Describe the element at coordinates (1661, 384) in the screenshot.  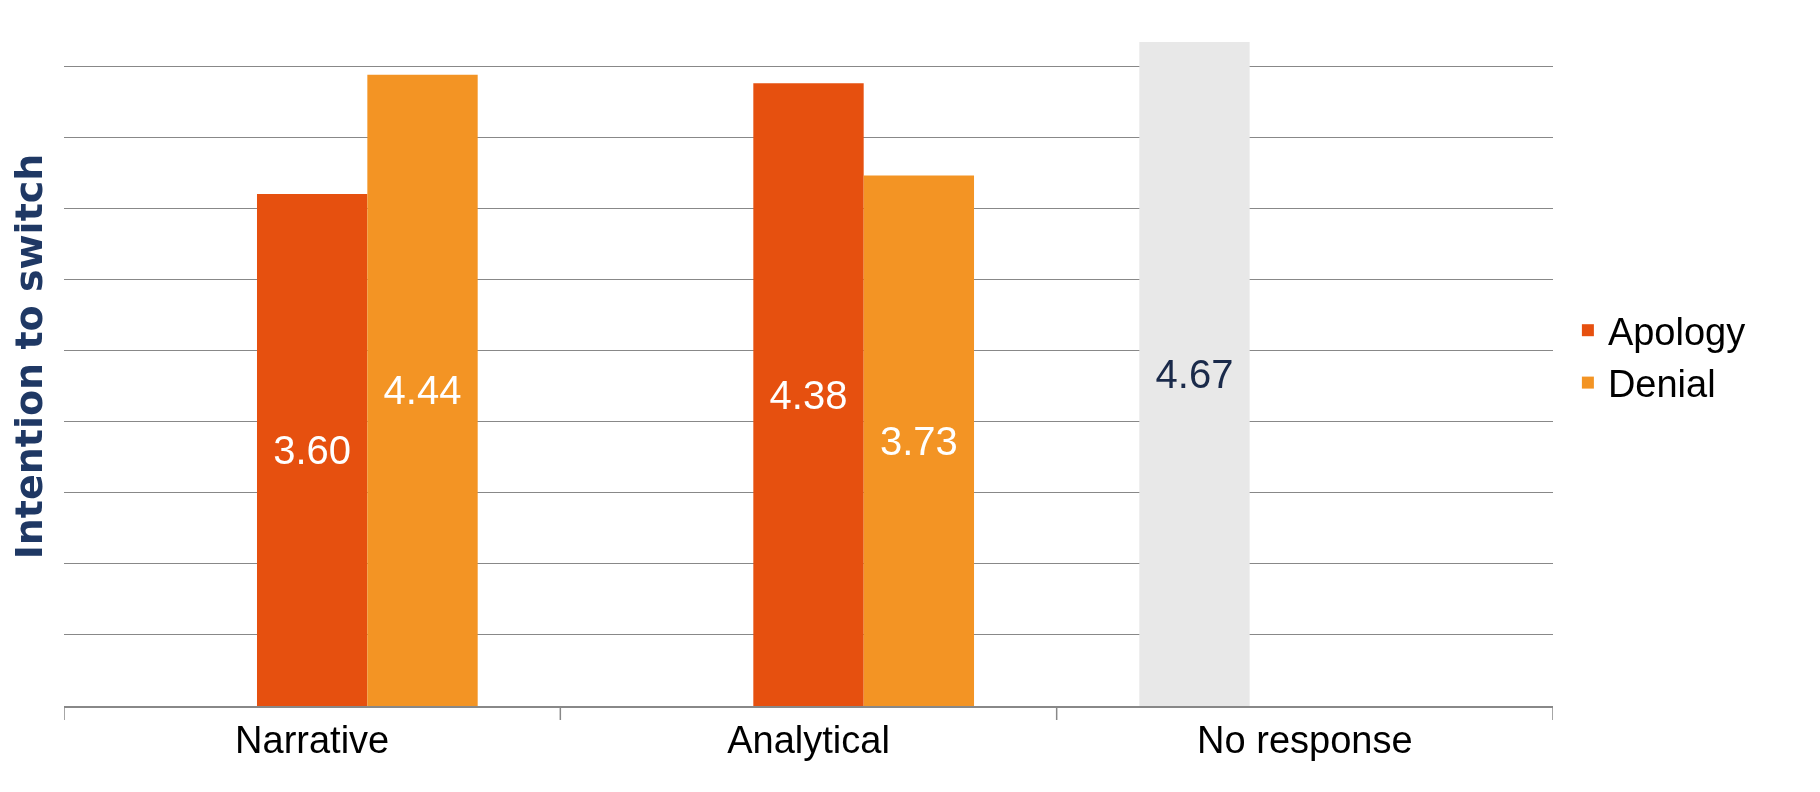
I see `legend-label: Denial` at that location.